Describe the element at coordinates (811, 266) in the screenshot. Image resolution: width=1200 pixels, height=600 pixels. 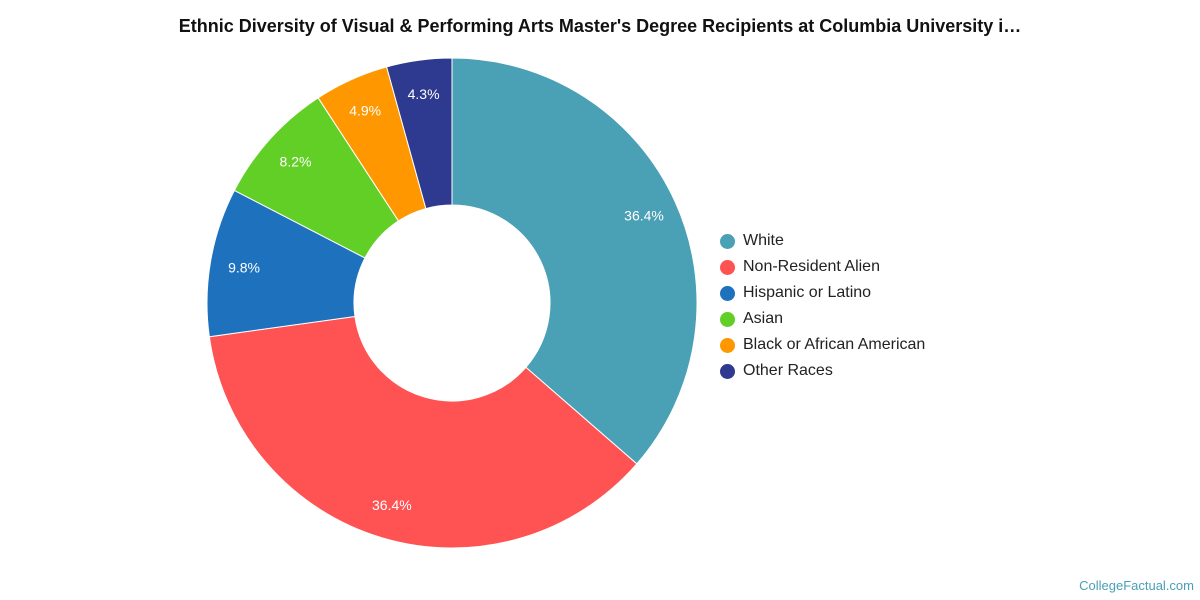
I see `legend-label: Non-Resident Alien` at that location.